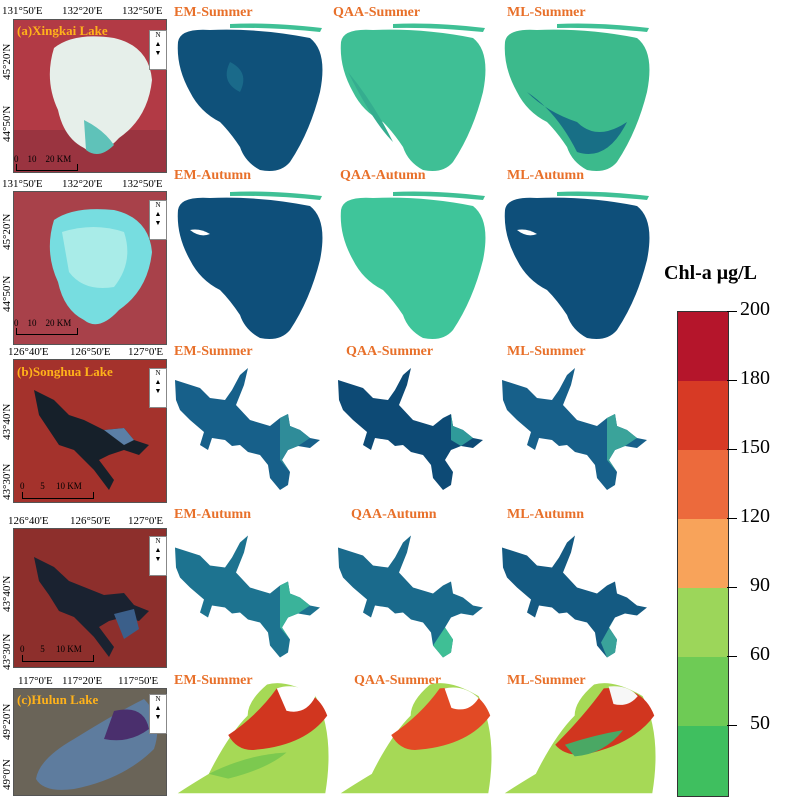 The height and width of the screenshot is (797, 797). What do you see at coordinates (51, 649) in the screenshot?
I see `scale-bar-row4: 0 5 10 KM` at bounding box center [51, 649].